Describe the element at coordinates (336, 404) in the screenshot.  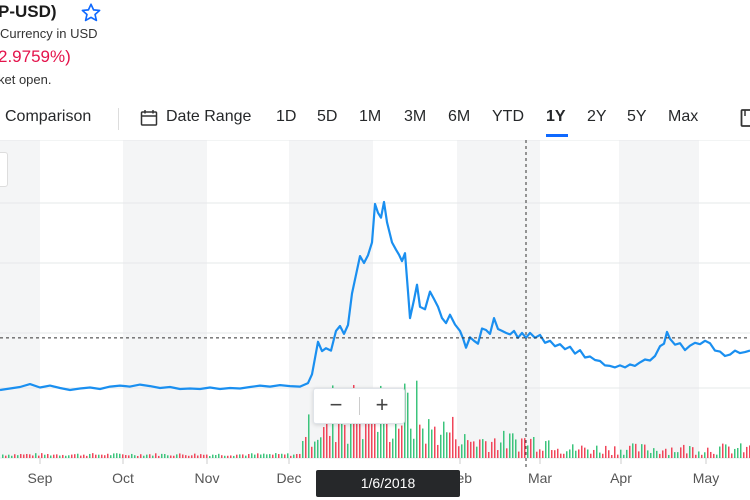
I see `zoom-out-button: −` at that location.